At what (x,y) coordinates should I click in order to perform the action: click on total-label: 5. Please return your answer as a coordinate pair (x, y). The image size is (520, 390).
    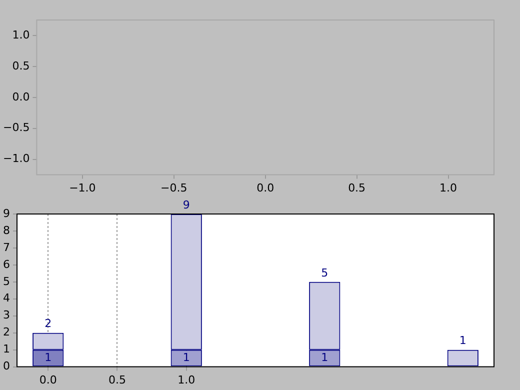
    Looking at the image, I should click on (324, 273).